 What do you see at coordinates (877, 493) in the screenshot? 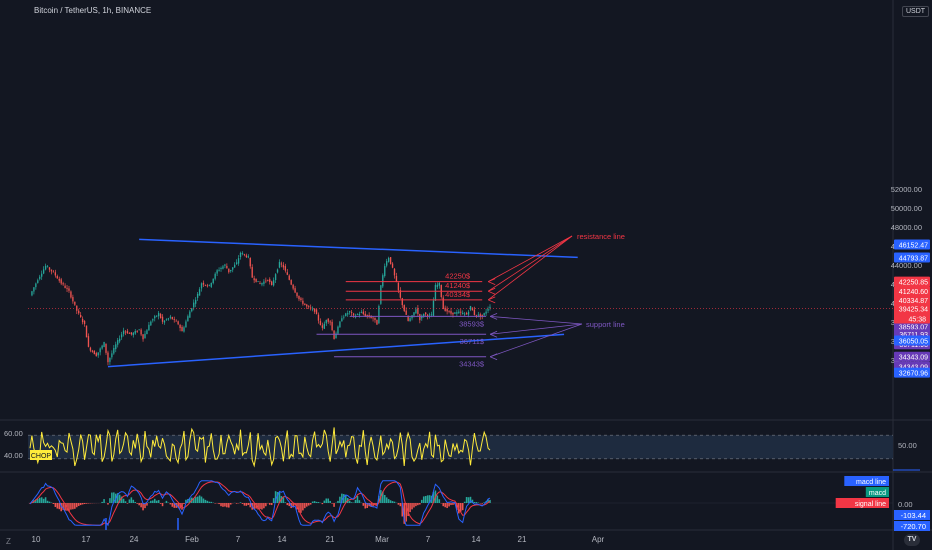
I see `macd-legend-label: macd` at bounding box center [877, 493].